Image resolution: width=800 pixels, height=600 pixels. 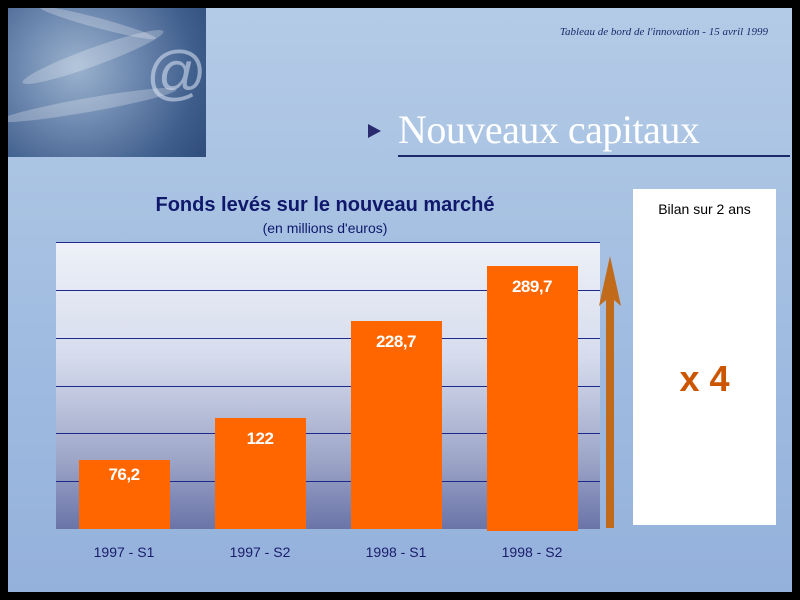 What do you see at coordinates (594, 156) in the screenshot?
I see `title-underline` at bounding box center [594, 156].